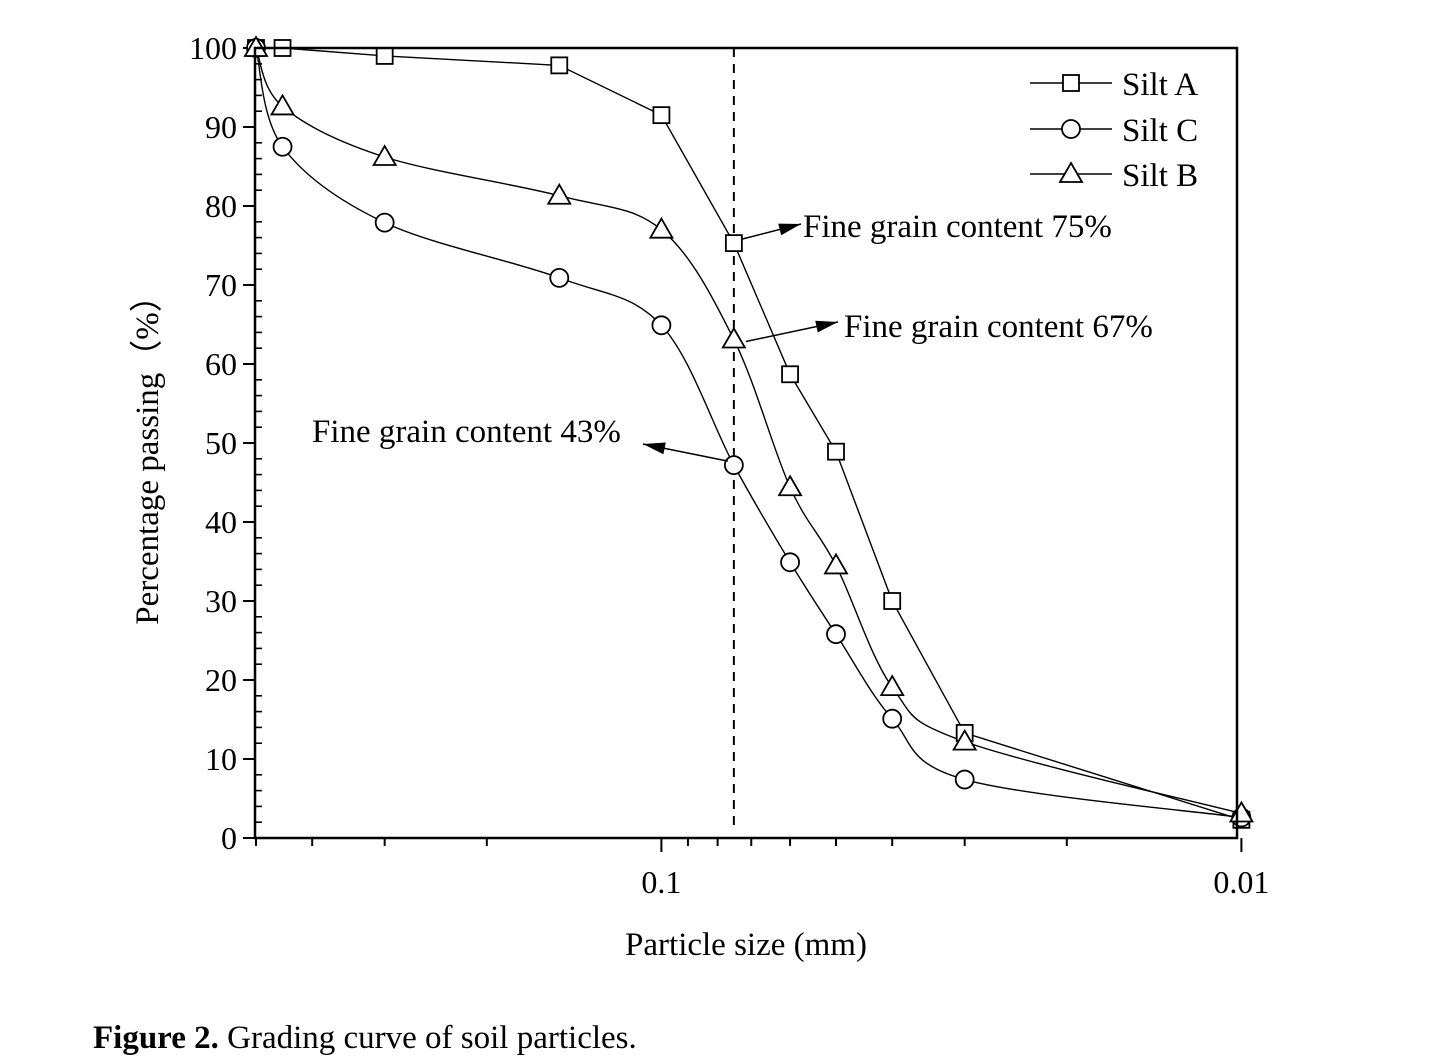  I want to click on y-tick-label: 0, so click(229, 838).